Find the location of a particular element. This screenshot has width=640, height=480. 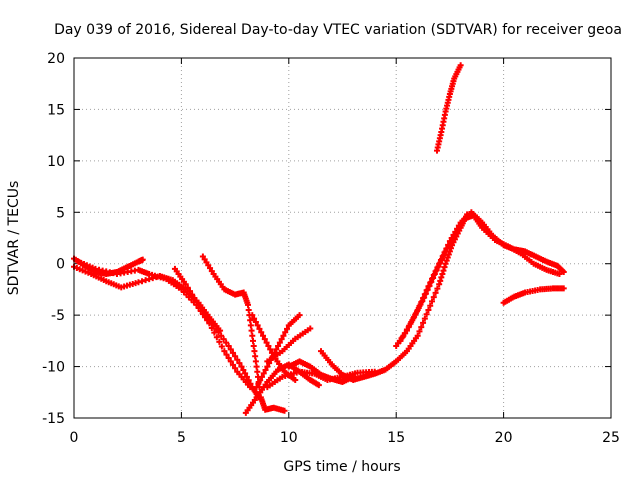

x-tick-label: 0 is located at coordinates (74, 438).